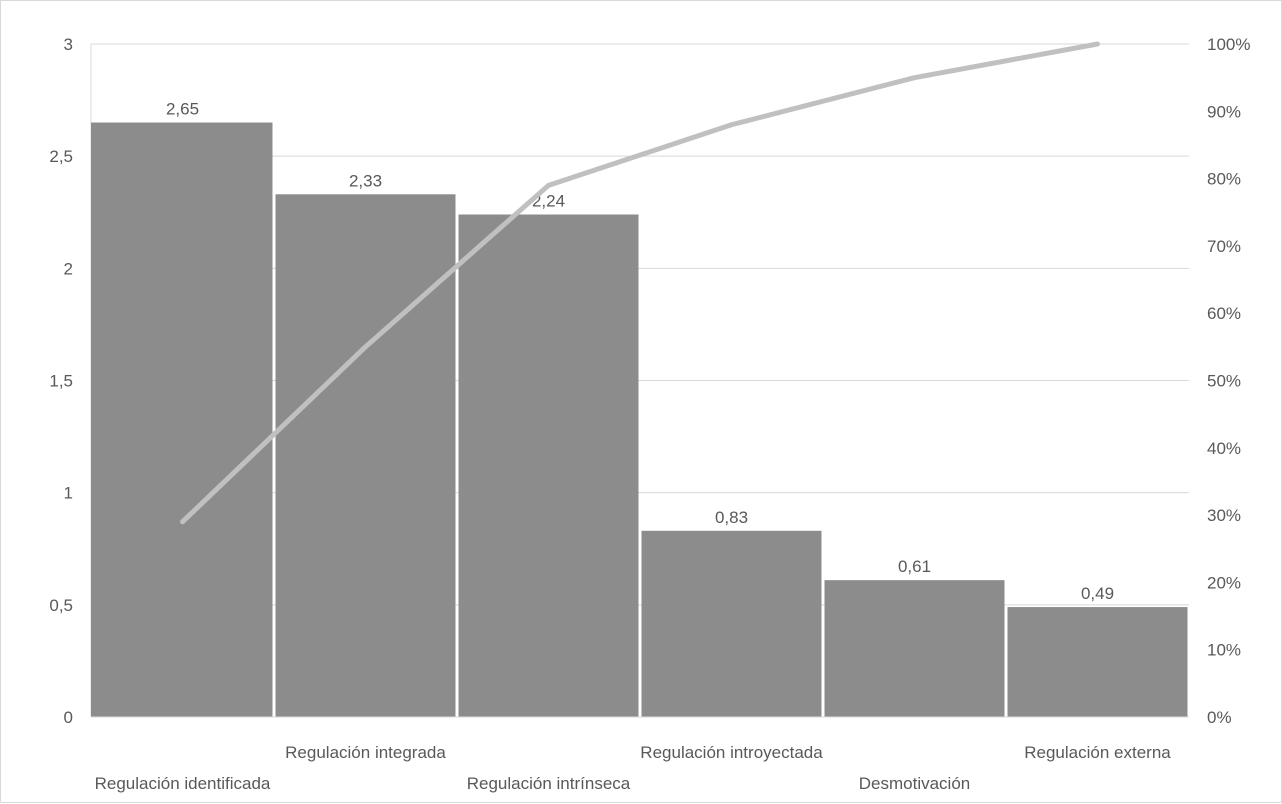 This screenshot has height=804, width=1282. Describe the element at coordinates (1224, 582) in the screenshot. I see `y2-tick-label: 20%` at that location.